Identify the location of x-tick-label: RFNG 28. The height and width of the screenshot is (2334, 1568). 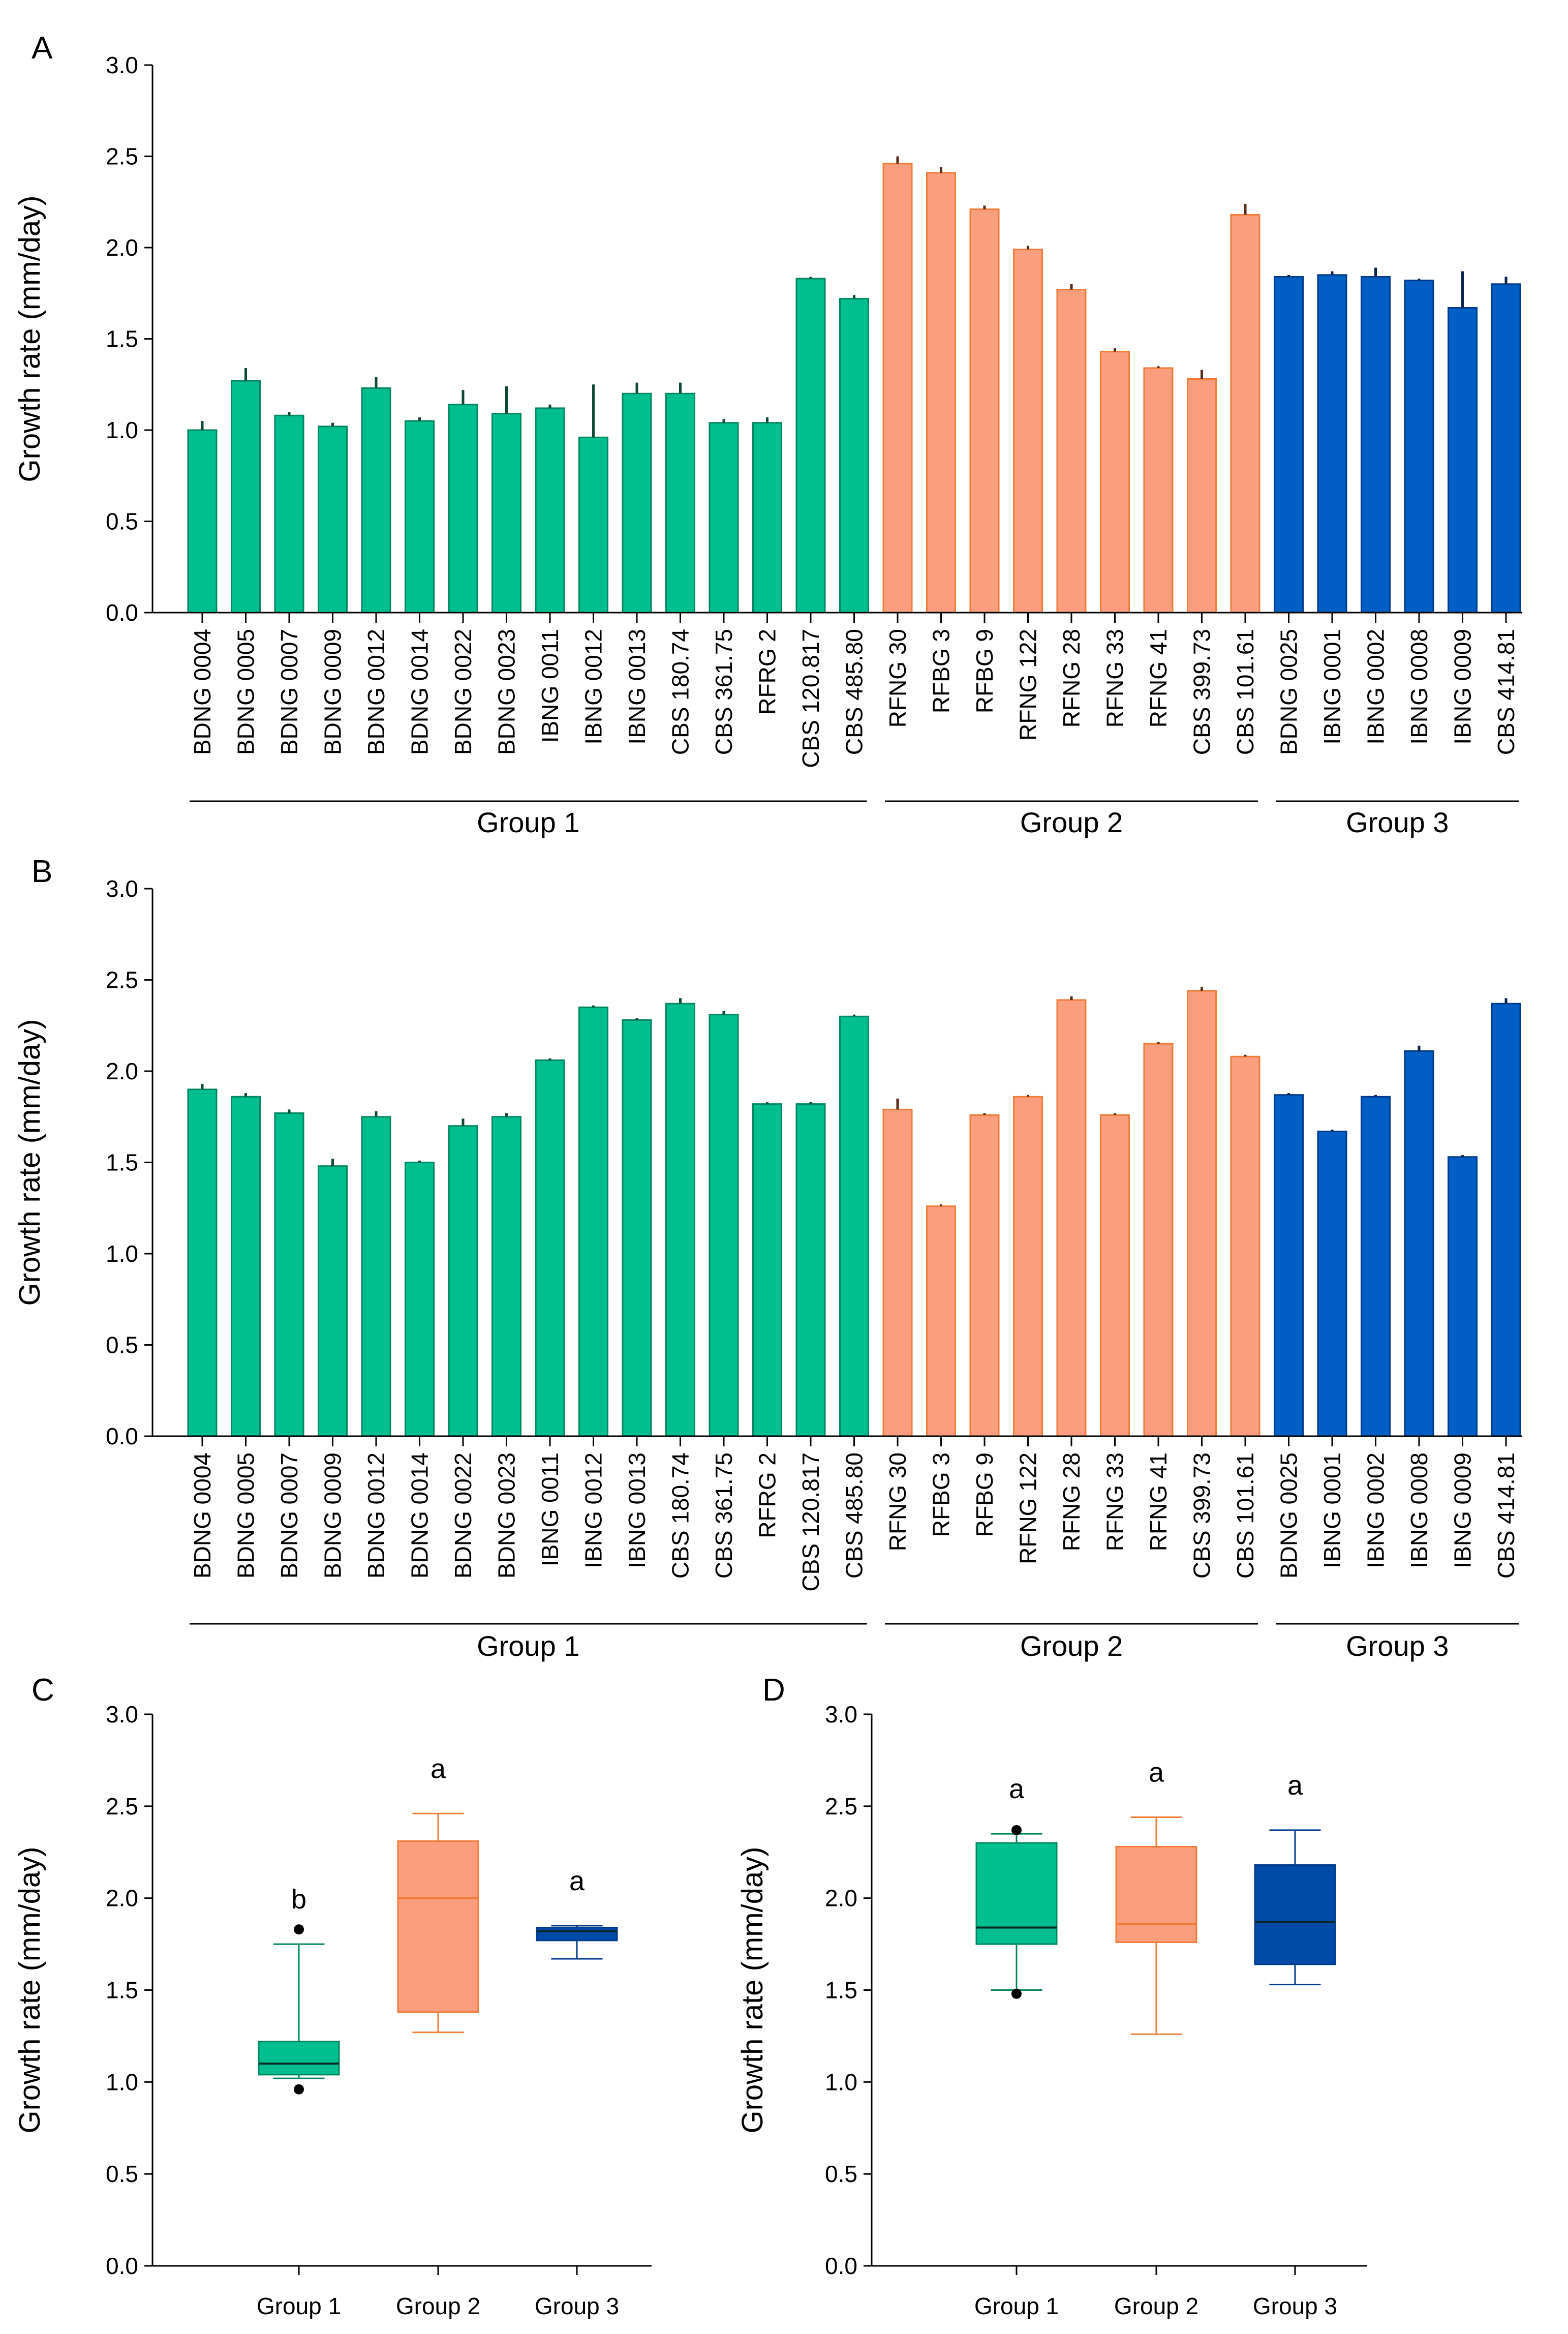
(1071, 679).